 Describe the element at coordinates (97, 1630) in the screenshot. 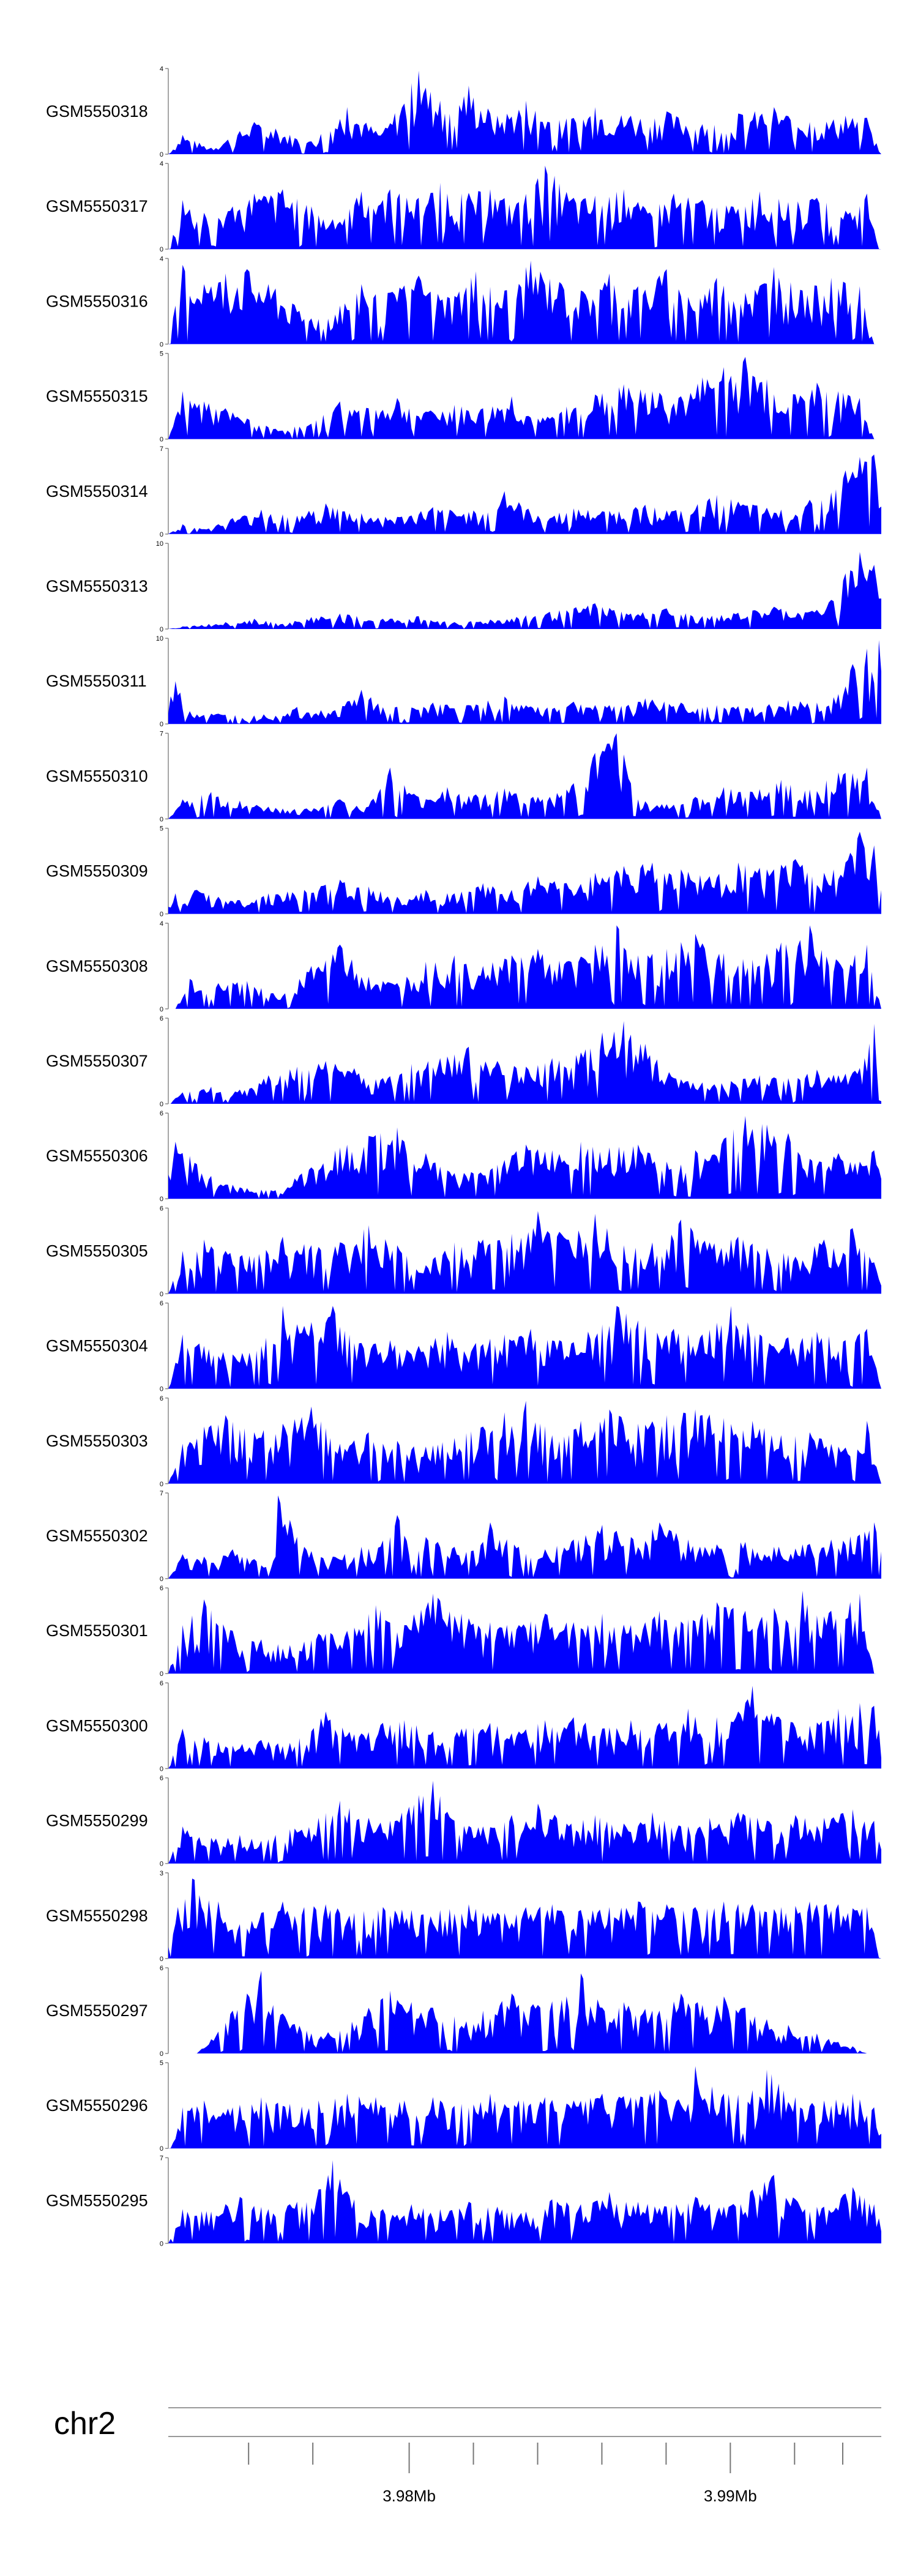

I see `track-label: GSM5550301` at that location.